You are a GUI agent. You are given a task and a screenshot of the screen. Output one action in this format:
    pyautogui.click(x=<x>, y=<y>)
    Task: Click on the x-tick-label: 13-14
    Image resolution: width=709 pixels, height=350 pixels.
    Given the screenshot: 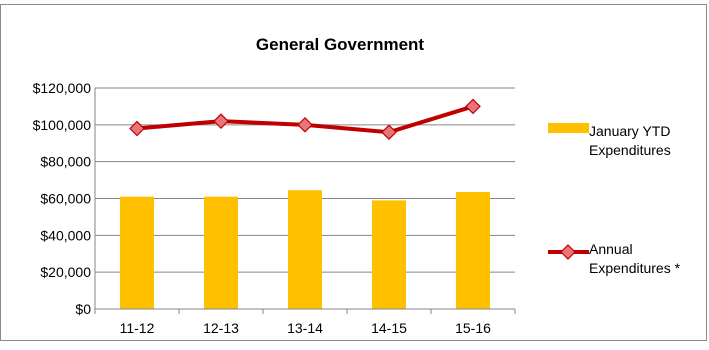 What is the action you would take?
    pyautogui.click(x=305, y=328)
    